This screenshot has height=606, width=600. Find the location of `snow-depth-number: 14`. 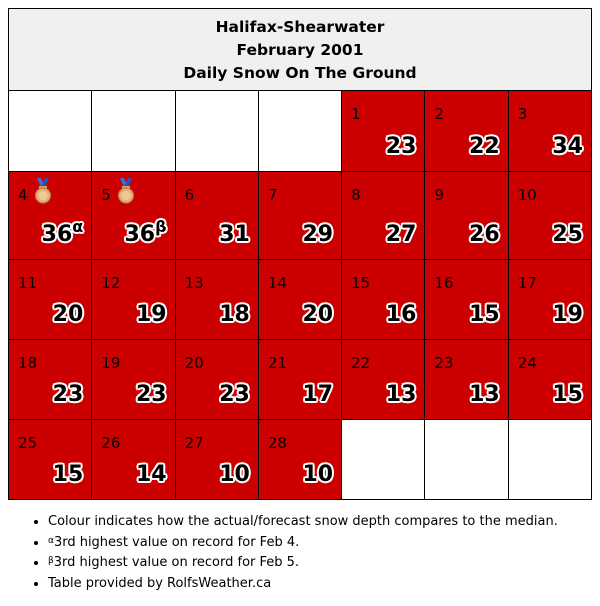

snow-depth-number: 14 is located at coordinates (151, 474).